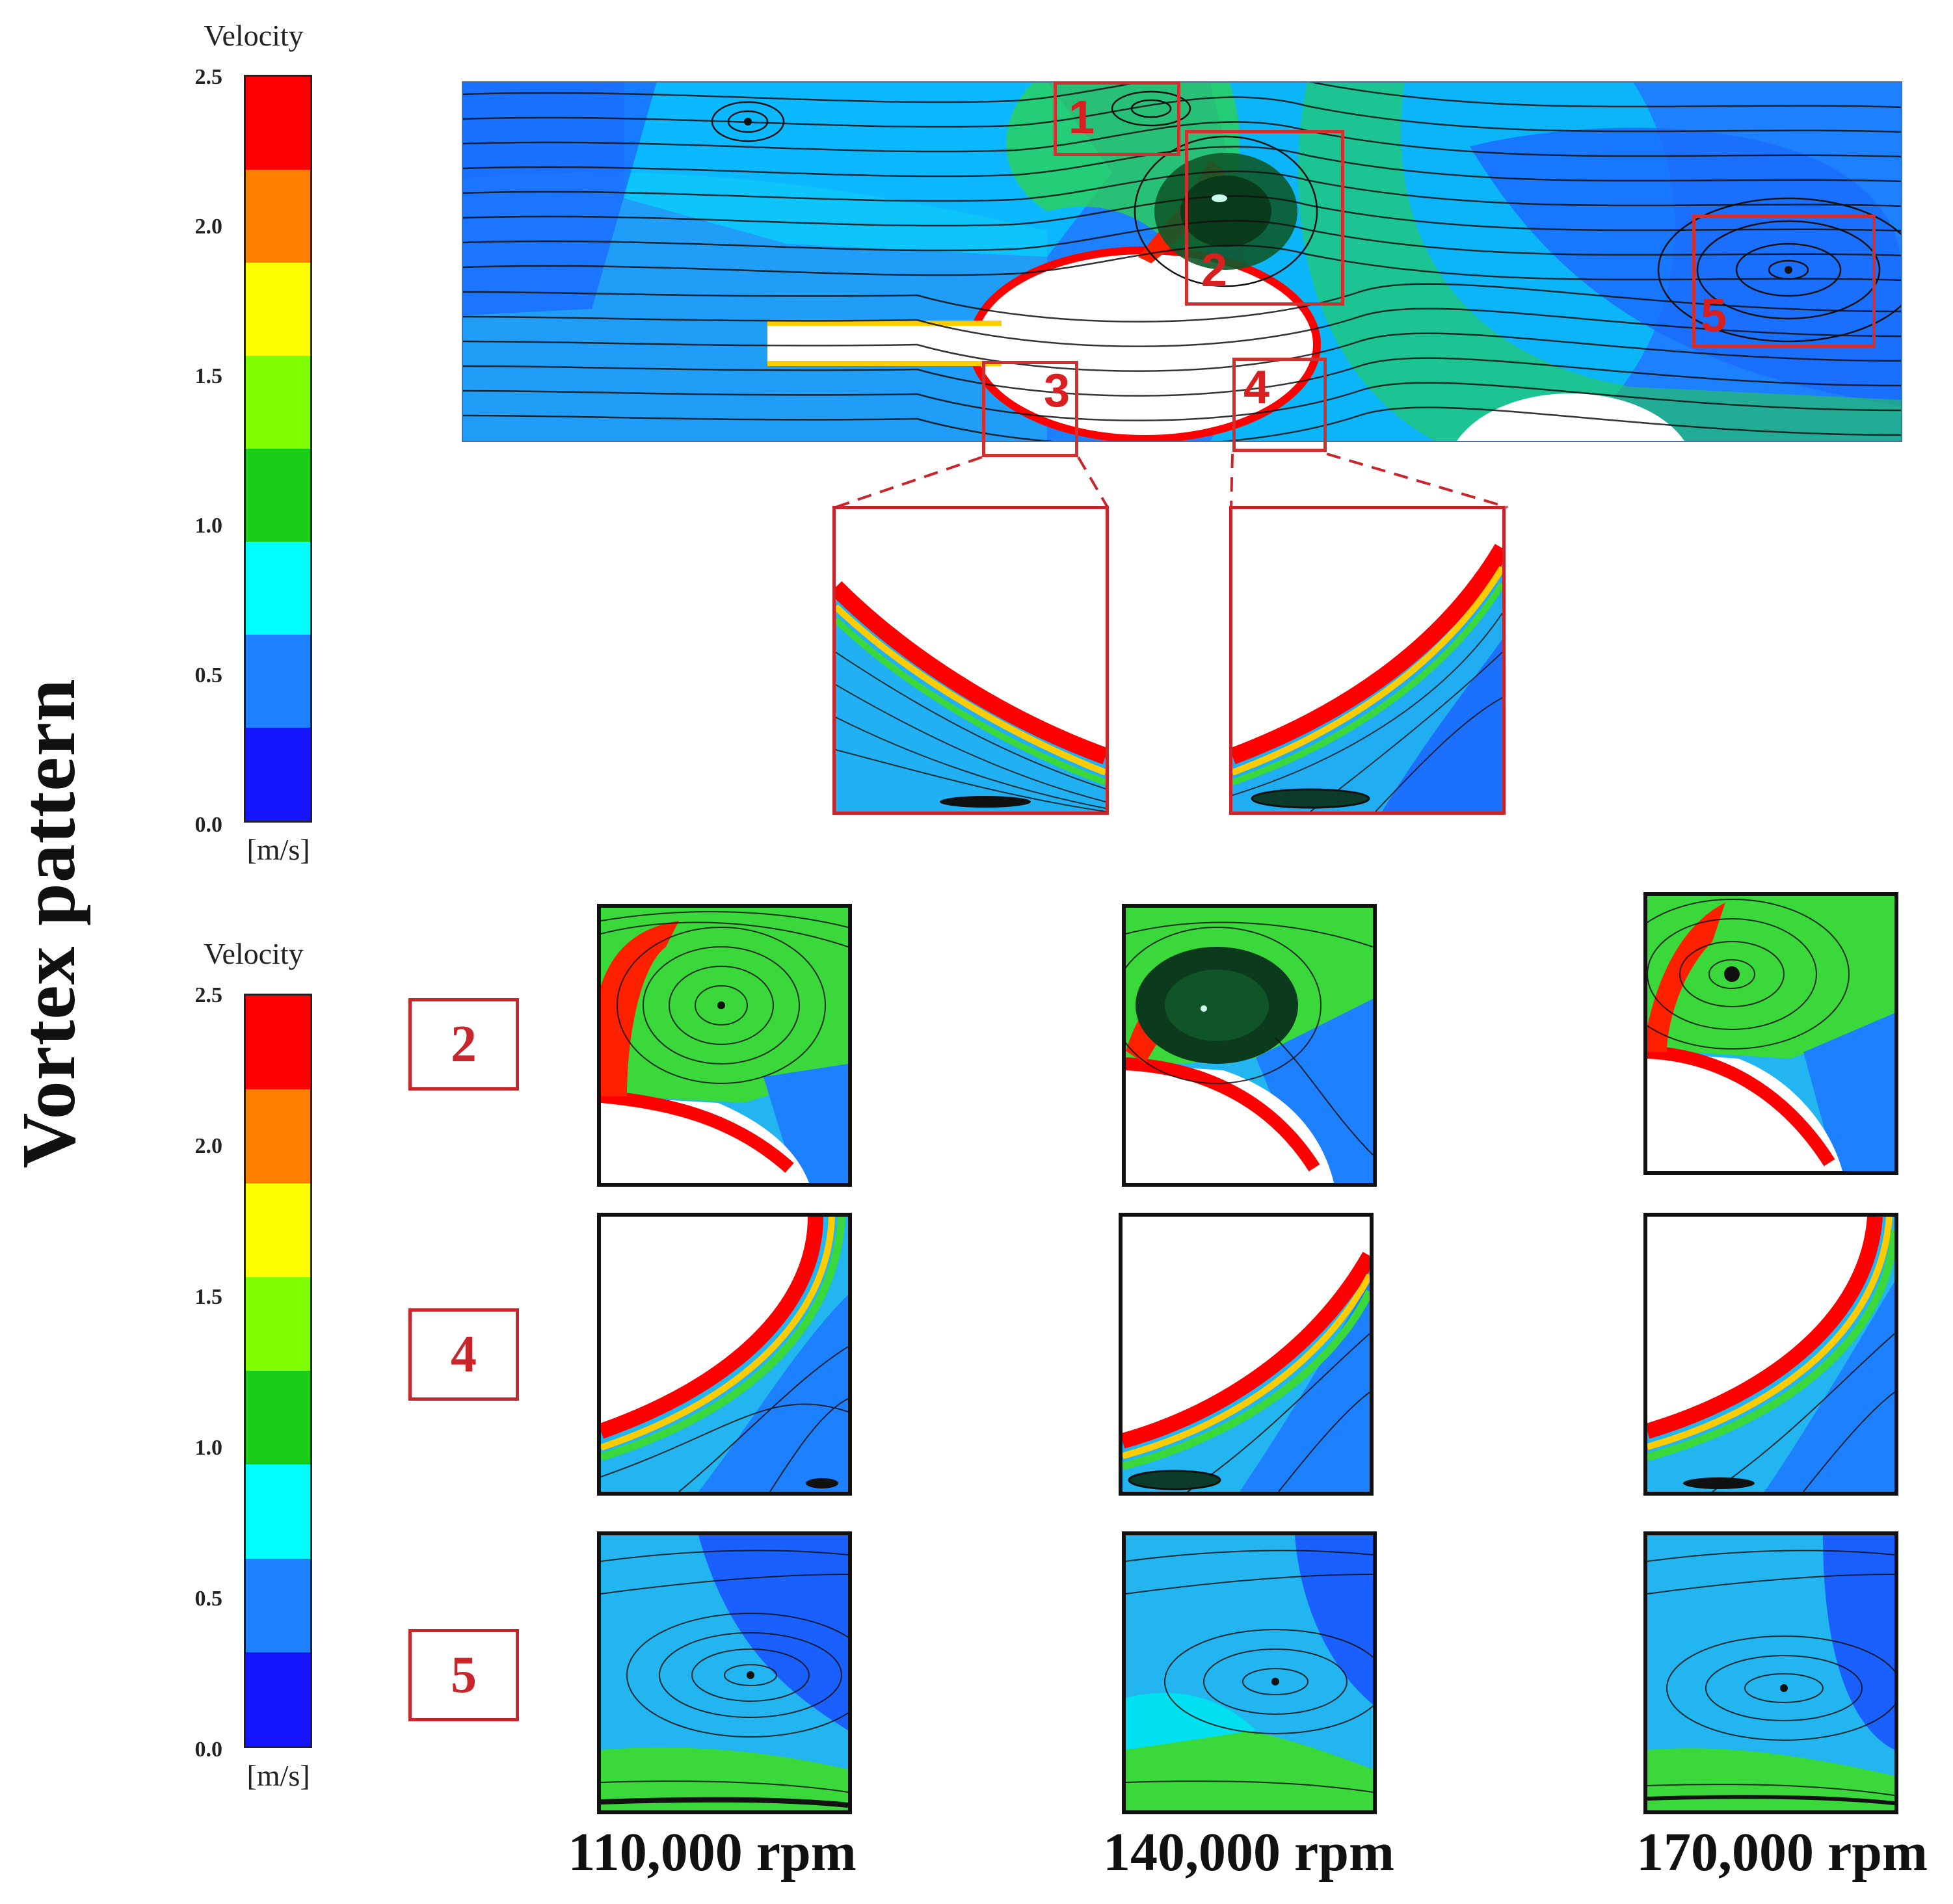 The width and height of the screenshot is (1953, 1904). Describe the element at coordinates (1246, 1354) in the screenshot. I see `panel-r4-c2` at that location.